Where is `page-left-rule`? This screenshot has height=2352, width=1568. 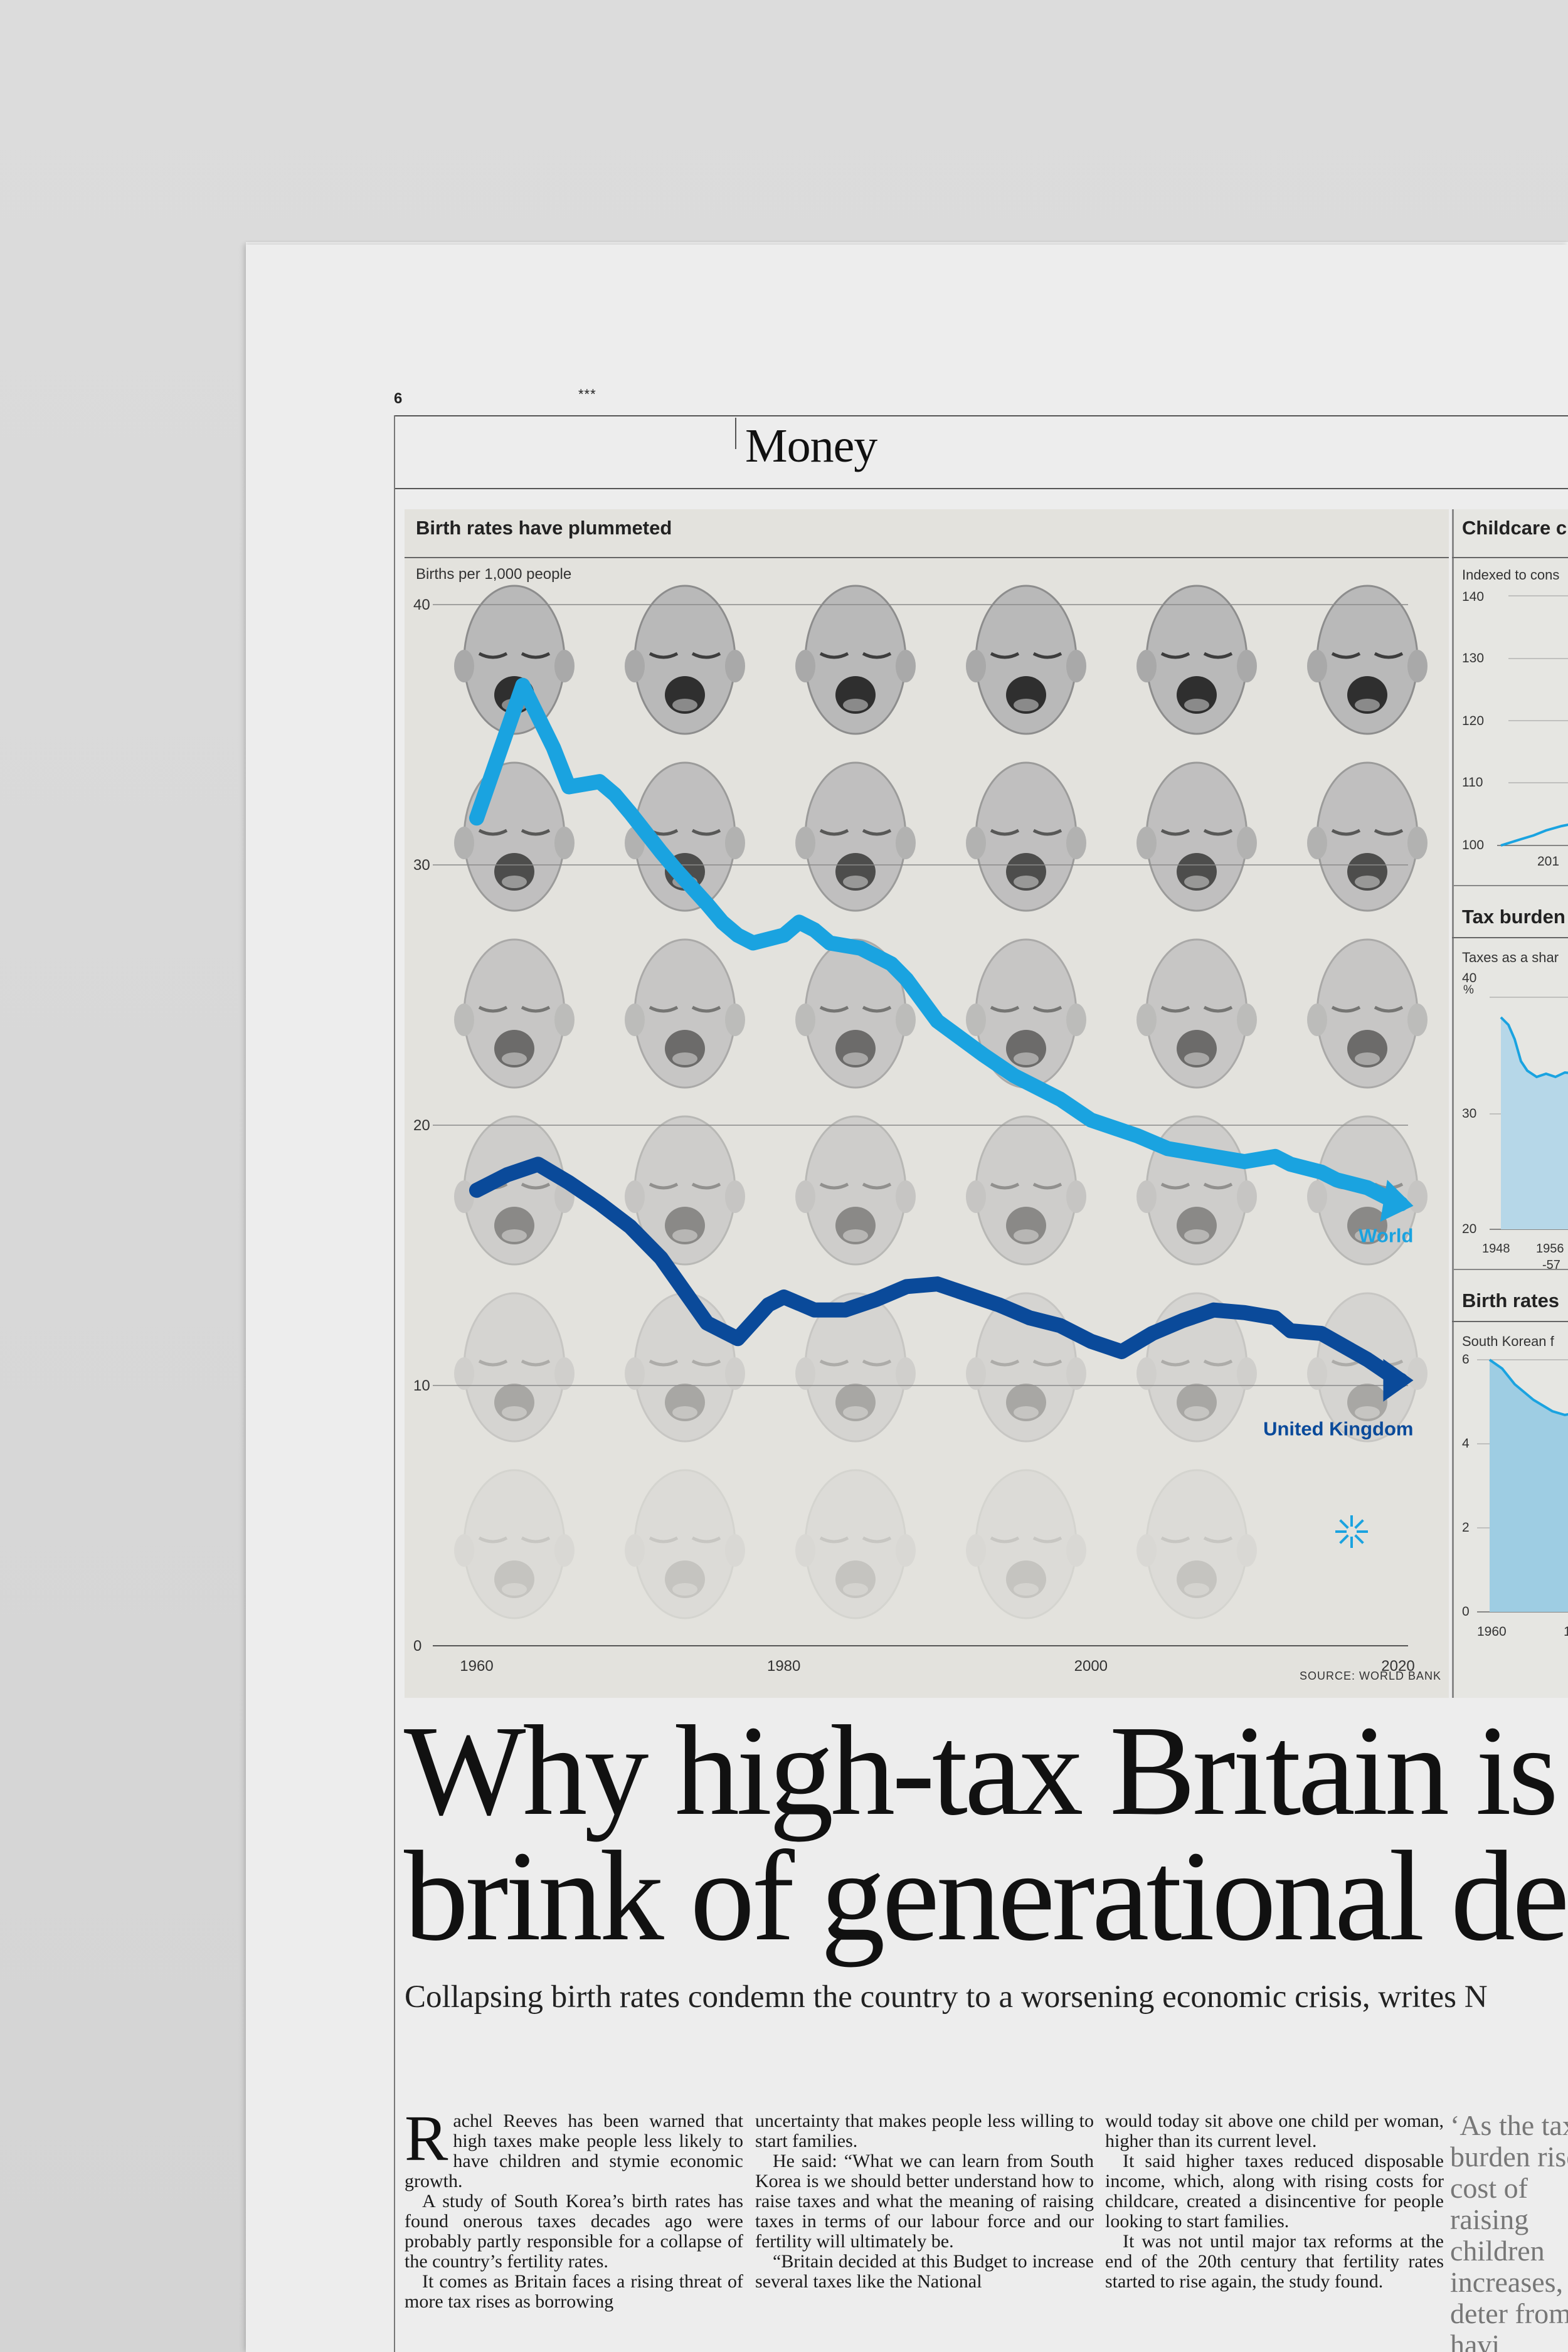
page-left-rule is located at coordinates (395, 1383).